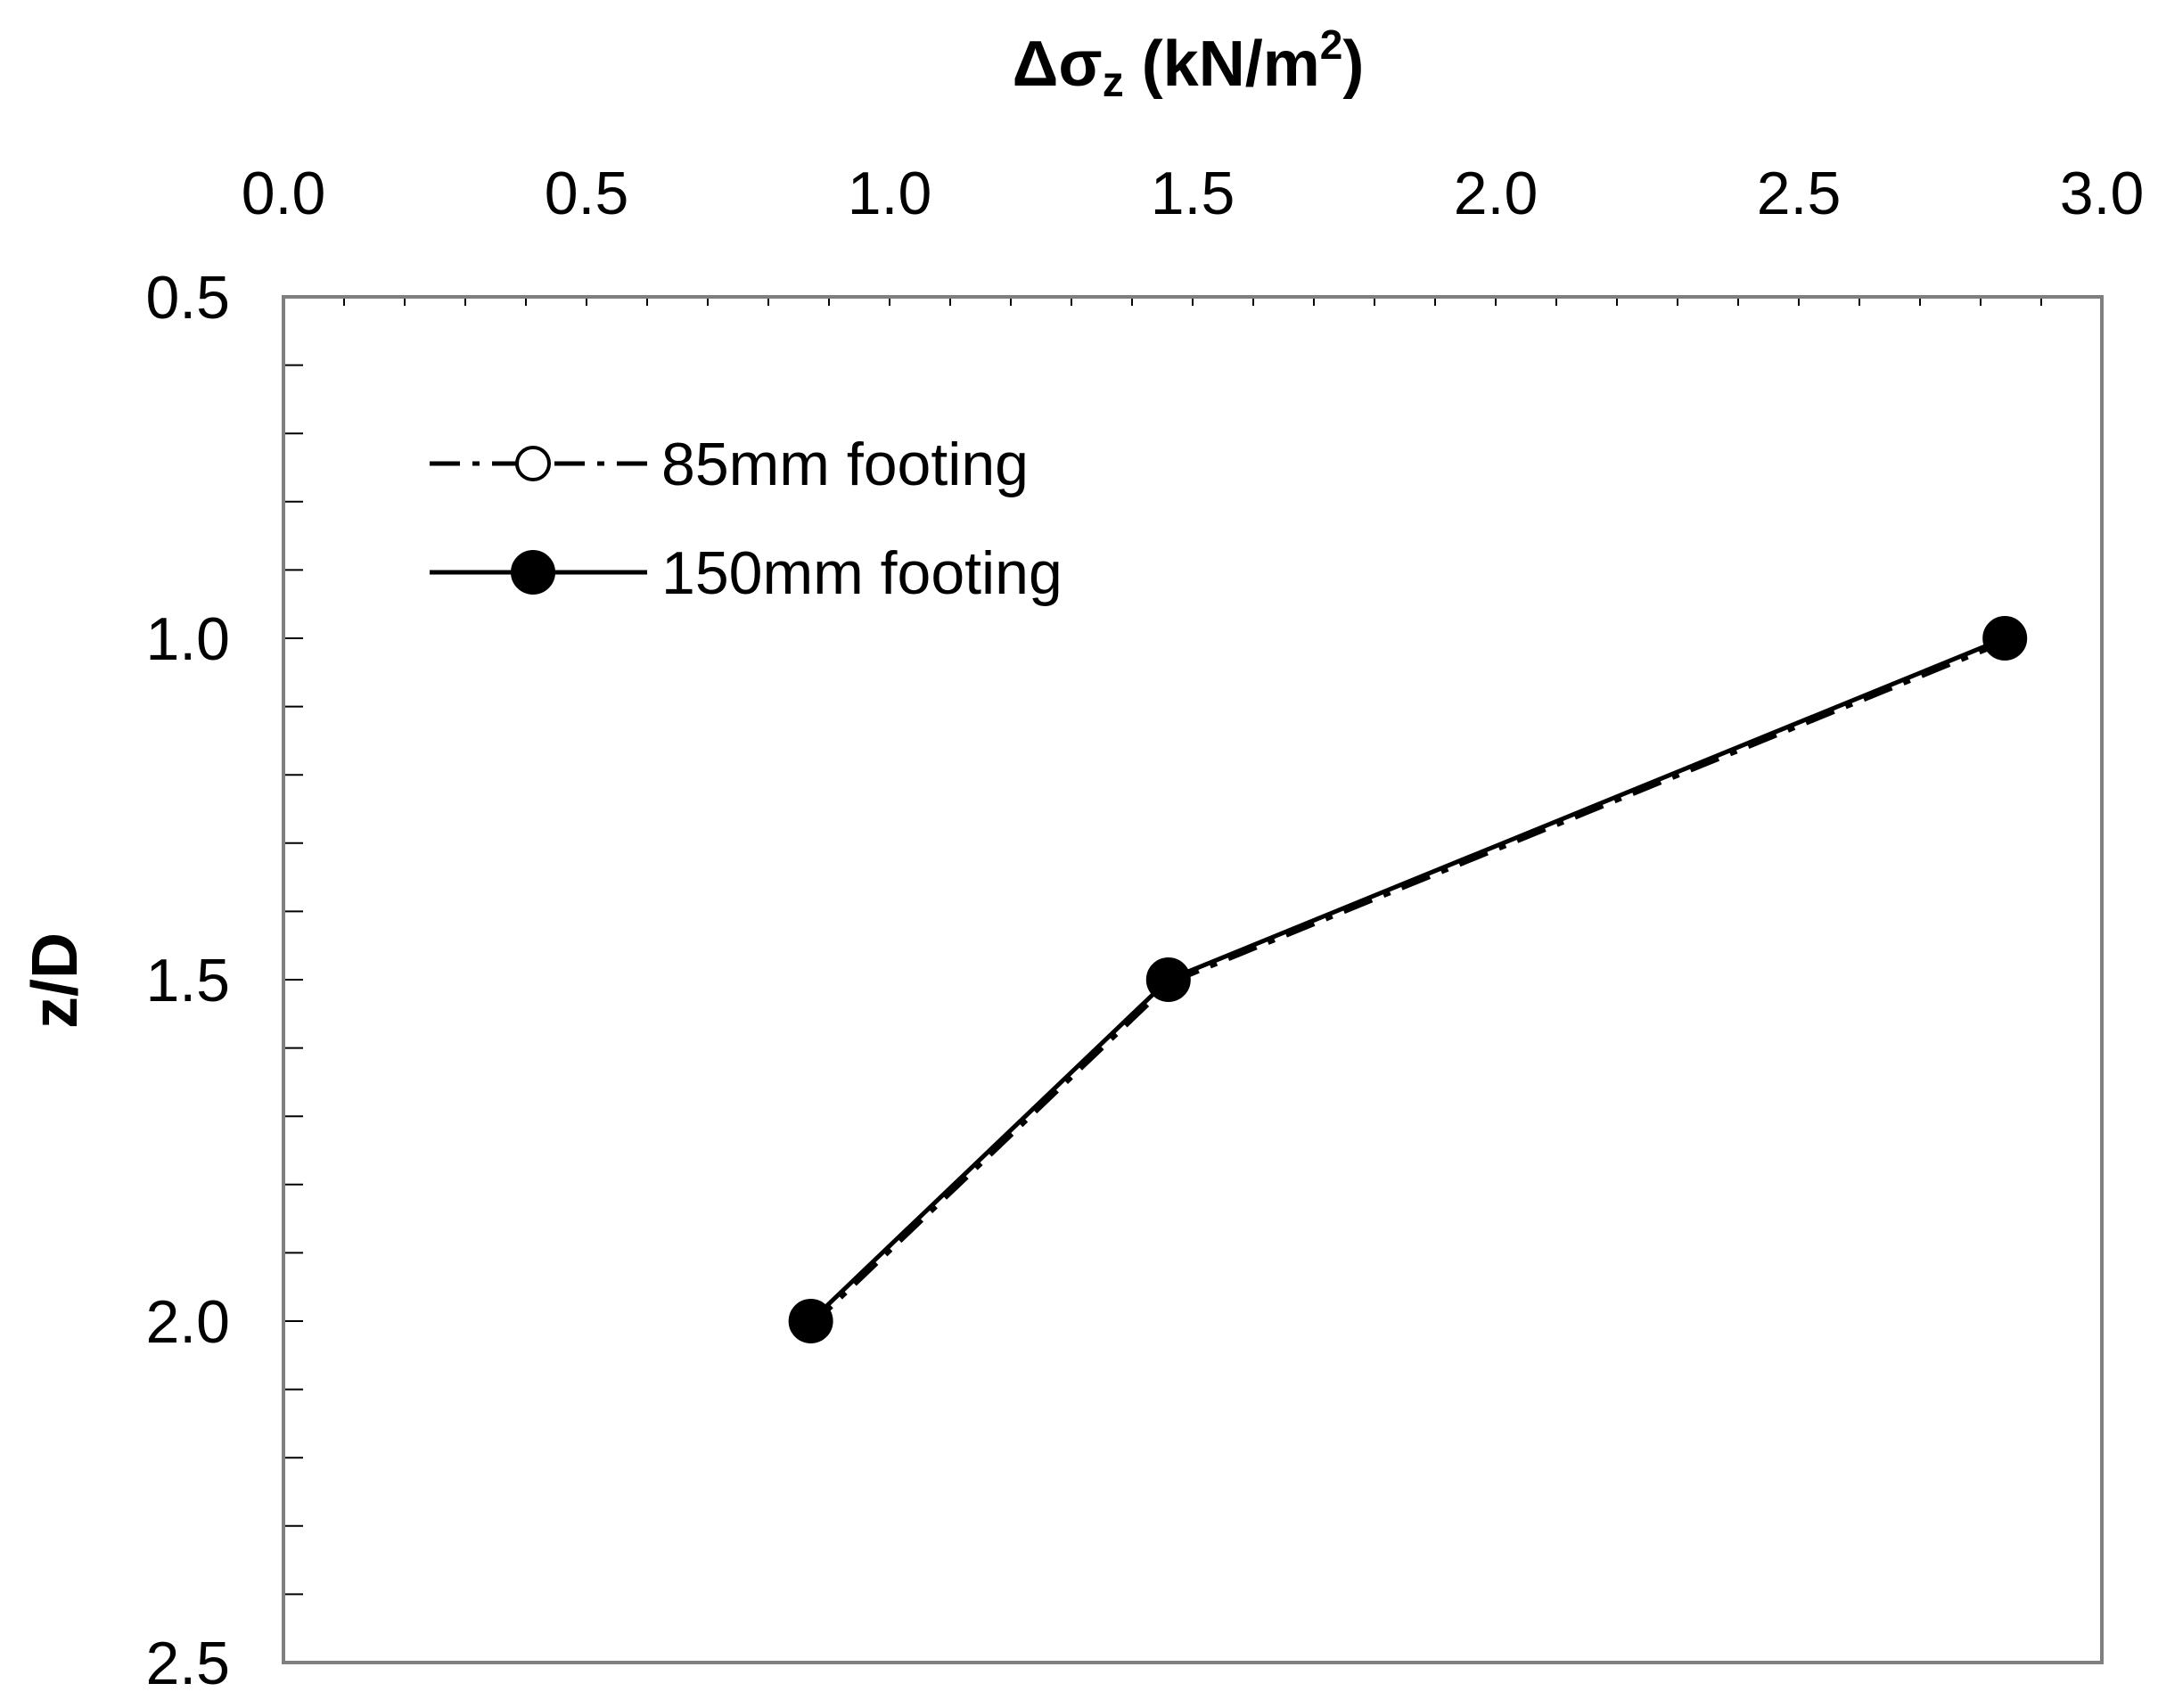 The image size is (2158, 1708). I want to click on y-tick-label: 2.5, so click(188, 1663).